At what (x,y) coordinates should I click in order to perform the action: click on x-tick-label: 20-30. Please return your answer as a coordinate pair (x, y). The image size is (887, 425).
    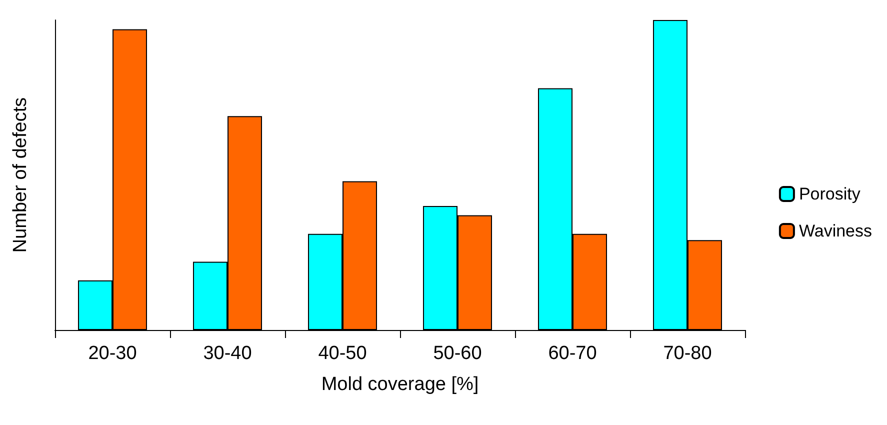
    Looking at the image, I should click on (112, 353).